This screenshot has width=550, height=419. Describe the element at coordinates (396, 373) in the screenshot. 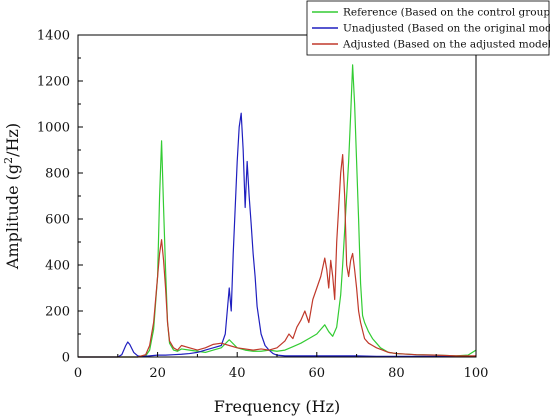

I see `x-tick-label: 80` at that location.